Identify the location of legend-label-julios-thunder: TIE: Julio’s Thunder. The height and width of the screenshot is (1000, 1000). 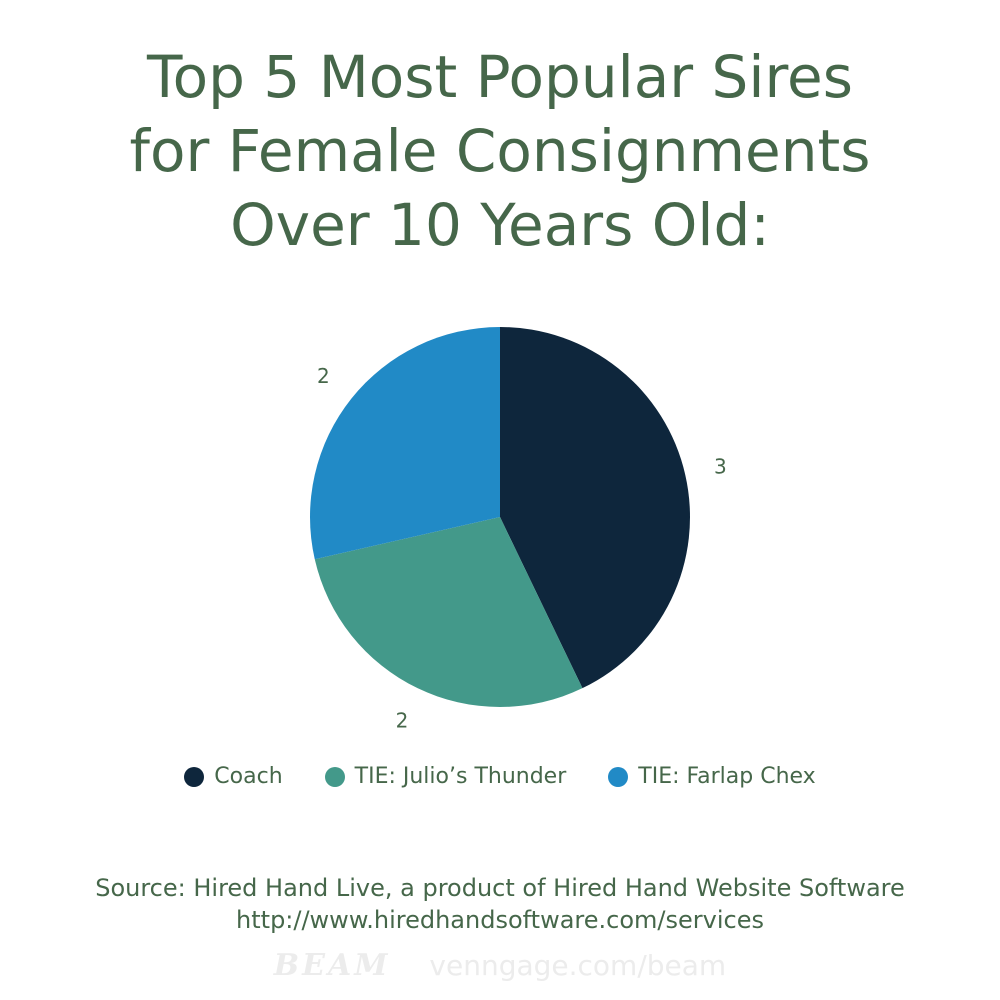
(460, 776).